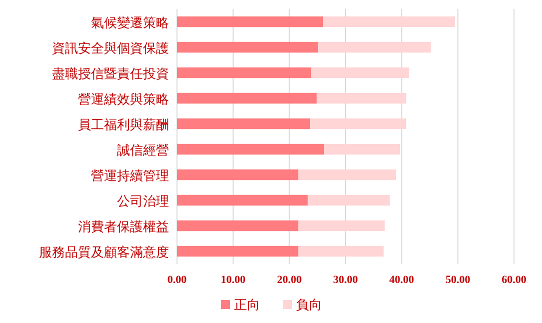  Describe the element at coordinates (143, 150) in the screenshot. I see `y-tick-label: 誠信經營` at that location.